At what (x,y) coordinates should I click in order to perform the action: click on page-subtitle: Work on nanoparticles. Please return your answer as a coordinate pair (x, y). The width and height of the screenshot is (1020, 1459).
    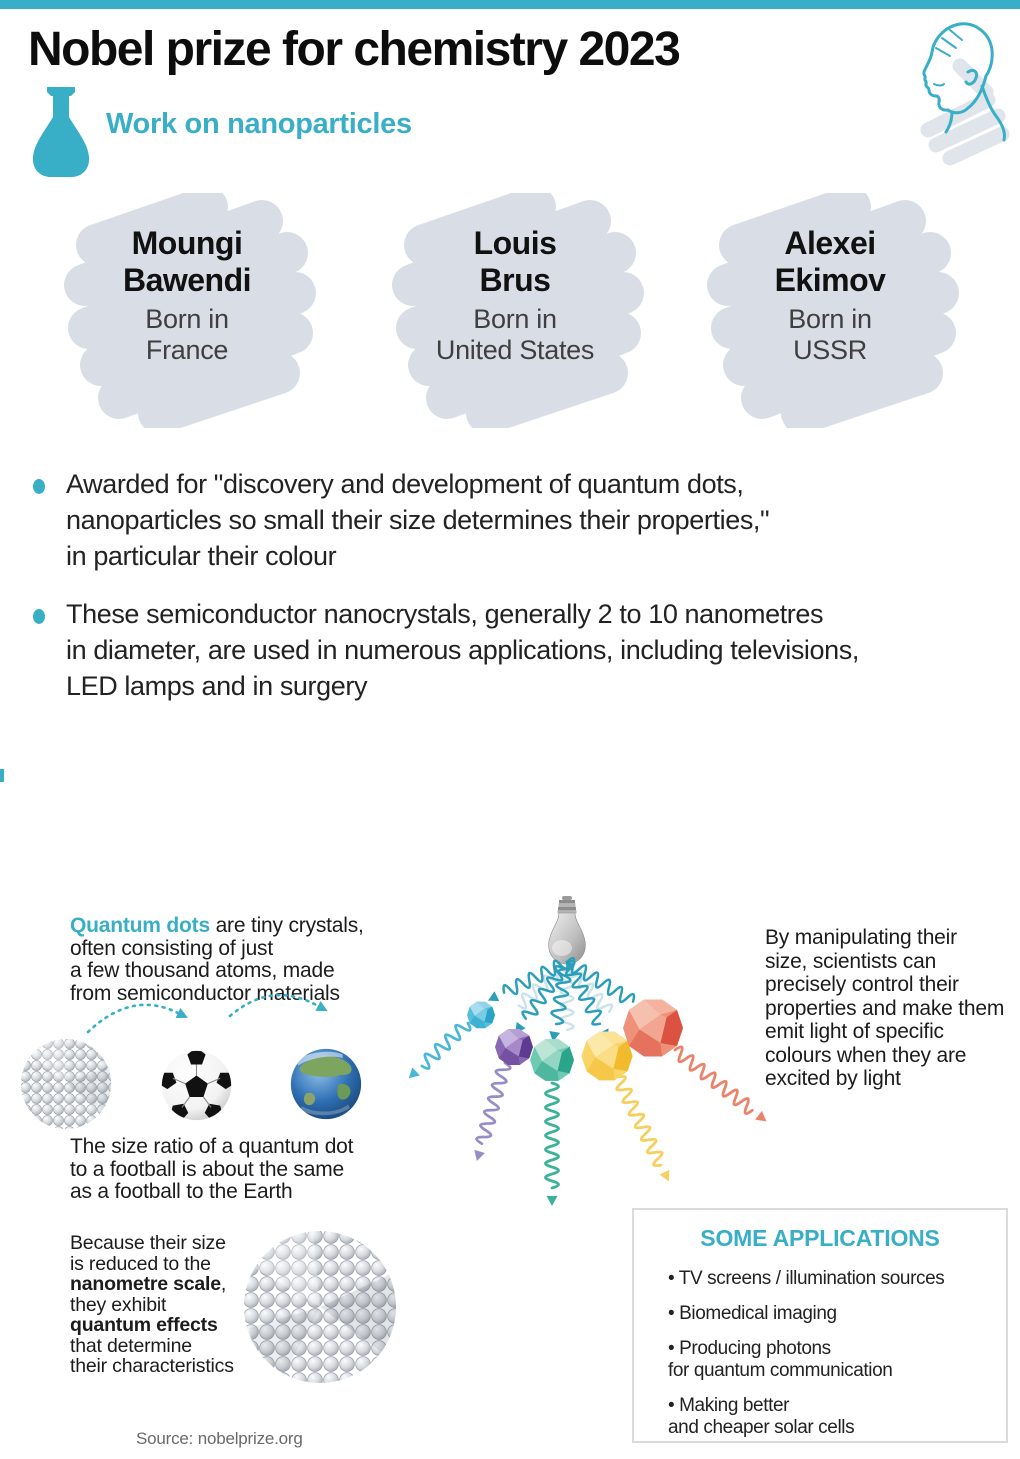
    Looking at the image, I should click on (259, 124).